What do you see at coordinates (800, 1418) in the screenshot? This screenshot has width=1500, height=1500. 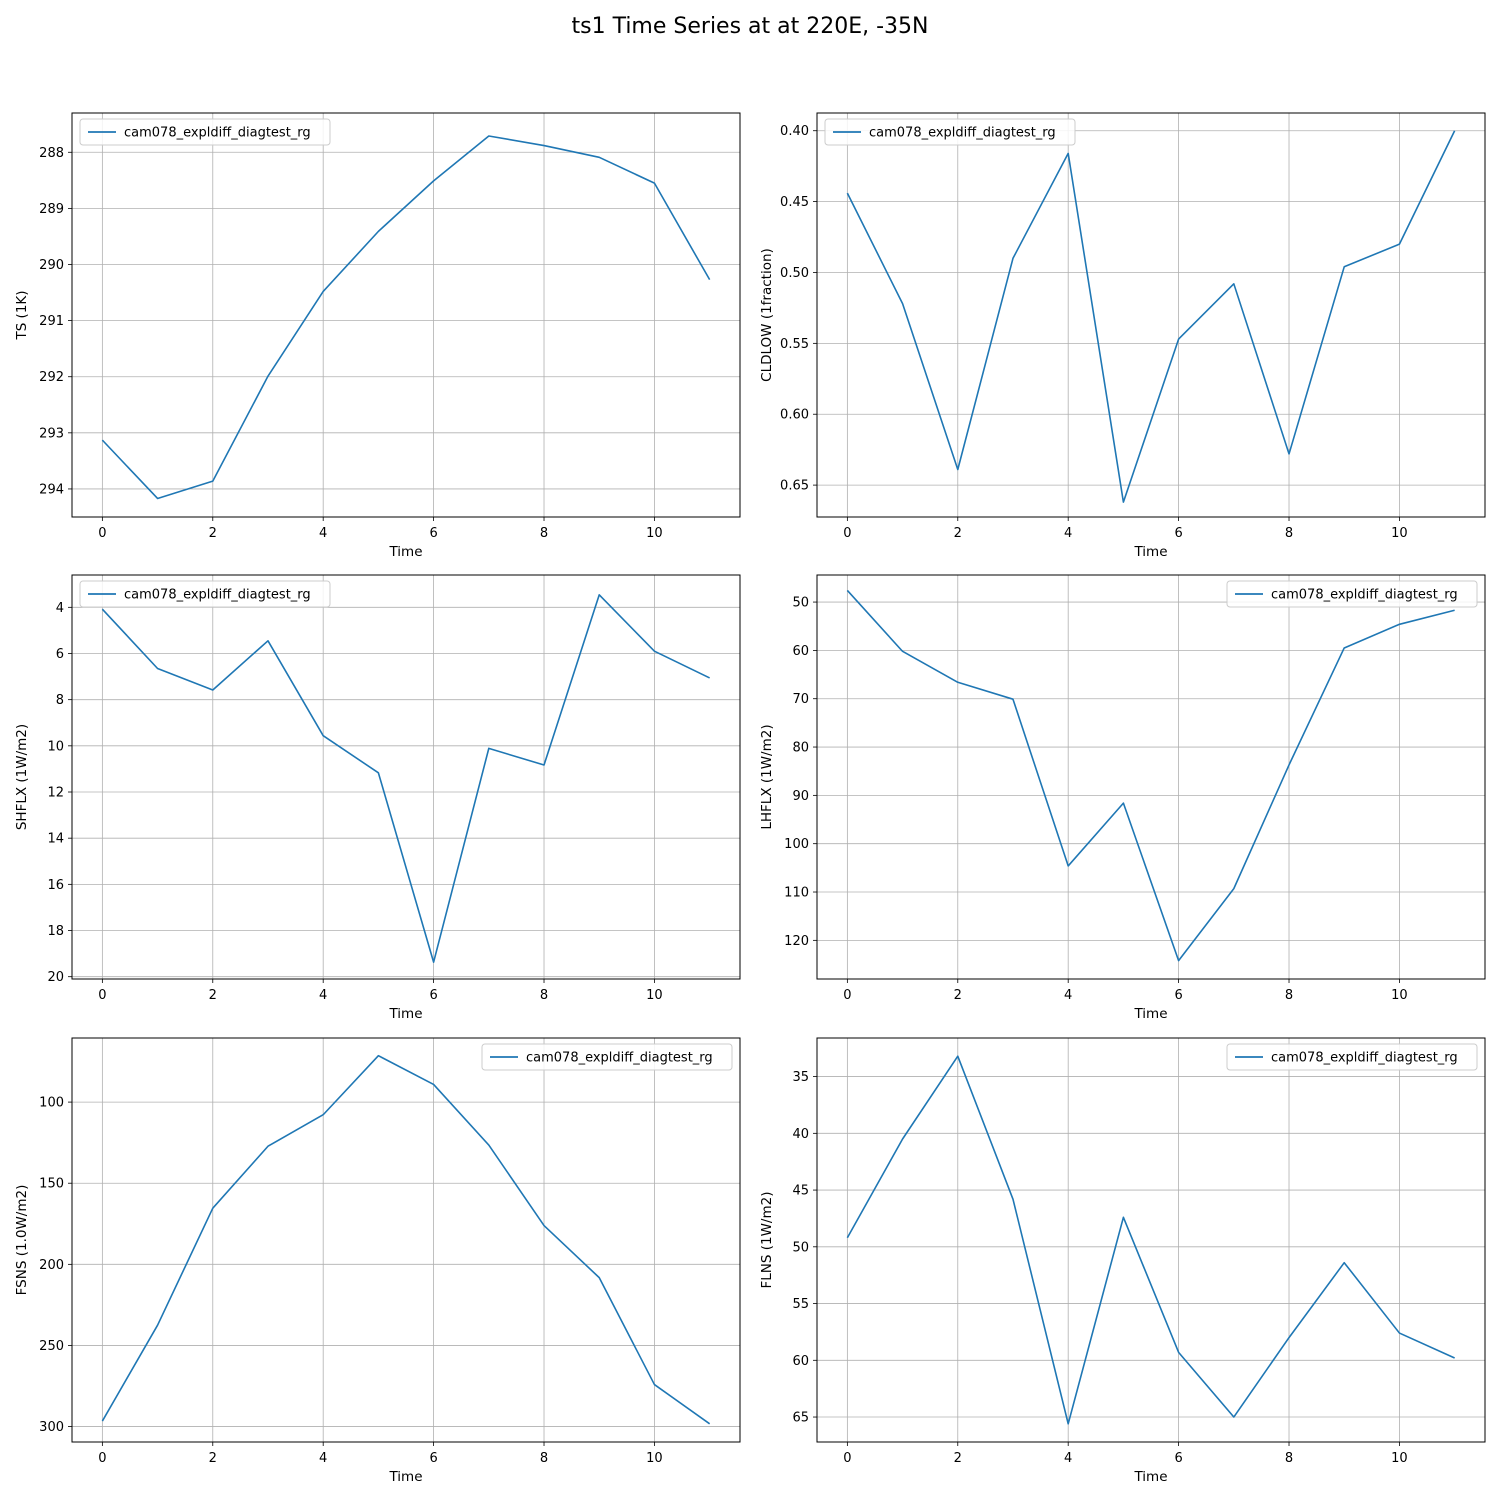 I see `y-tick-label: 65` at bounding box center [800, 1418].